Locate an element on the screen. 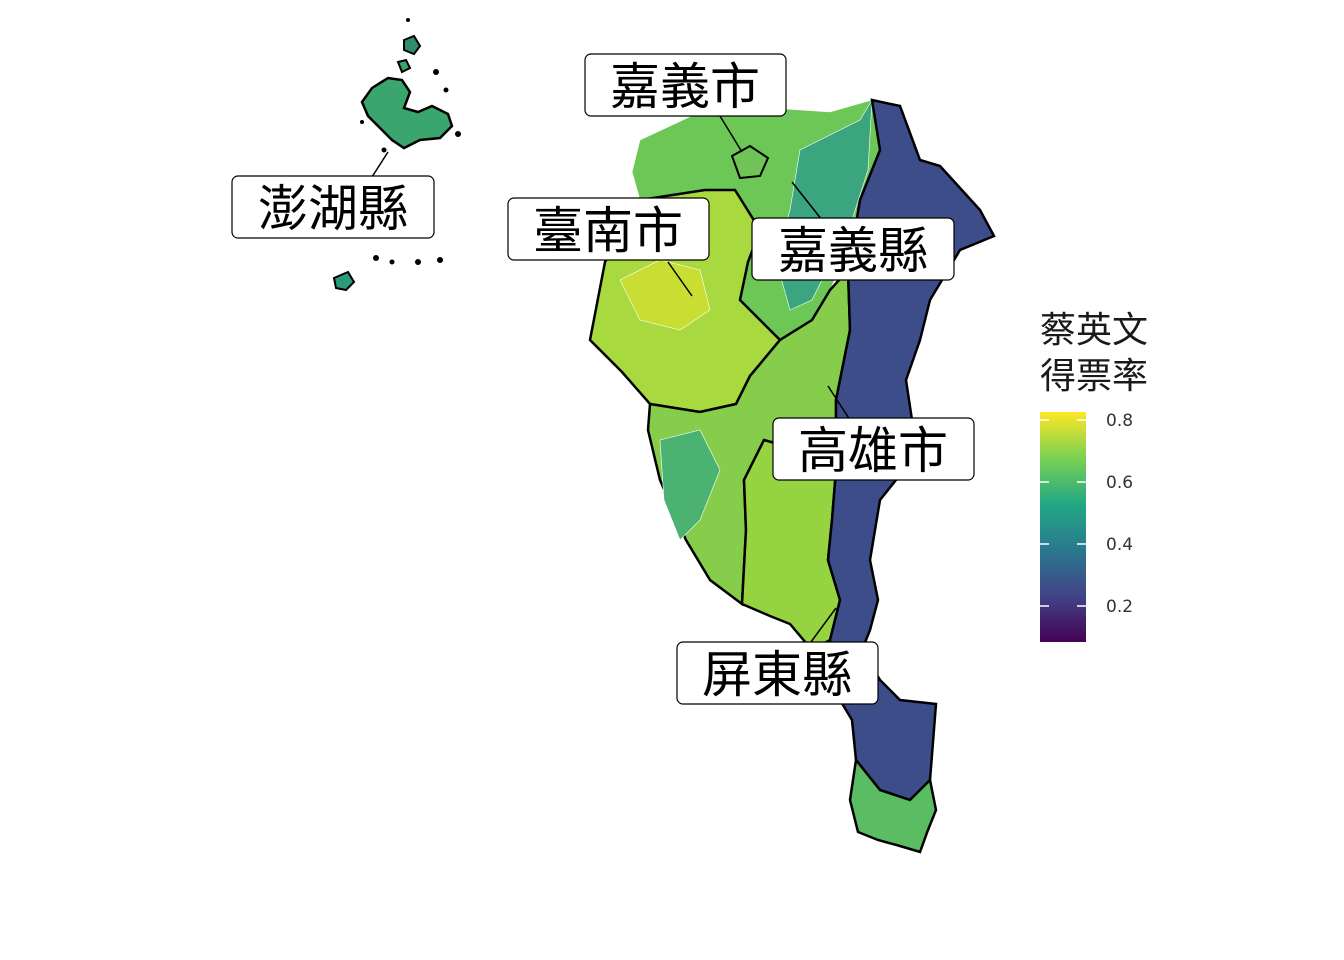  penghu-islands is located at coordinates (396, 155).